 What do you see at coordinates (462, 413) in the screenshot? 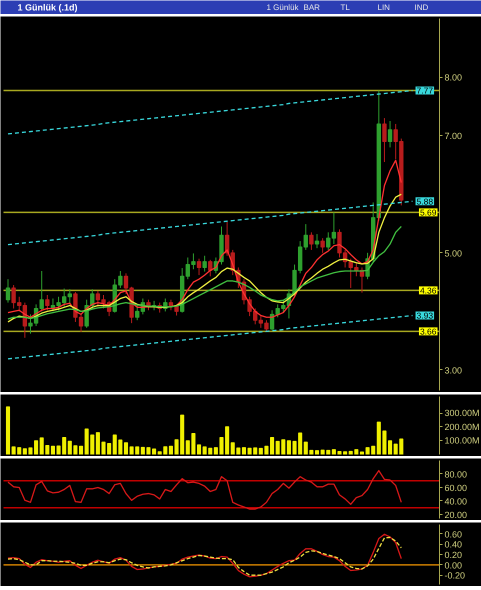
I see `y-tick-label: 300.00M` at bounding box center [462, 413].